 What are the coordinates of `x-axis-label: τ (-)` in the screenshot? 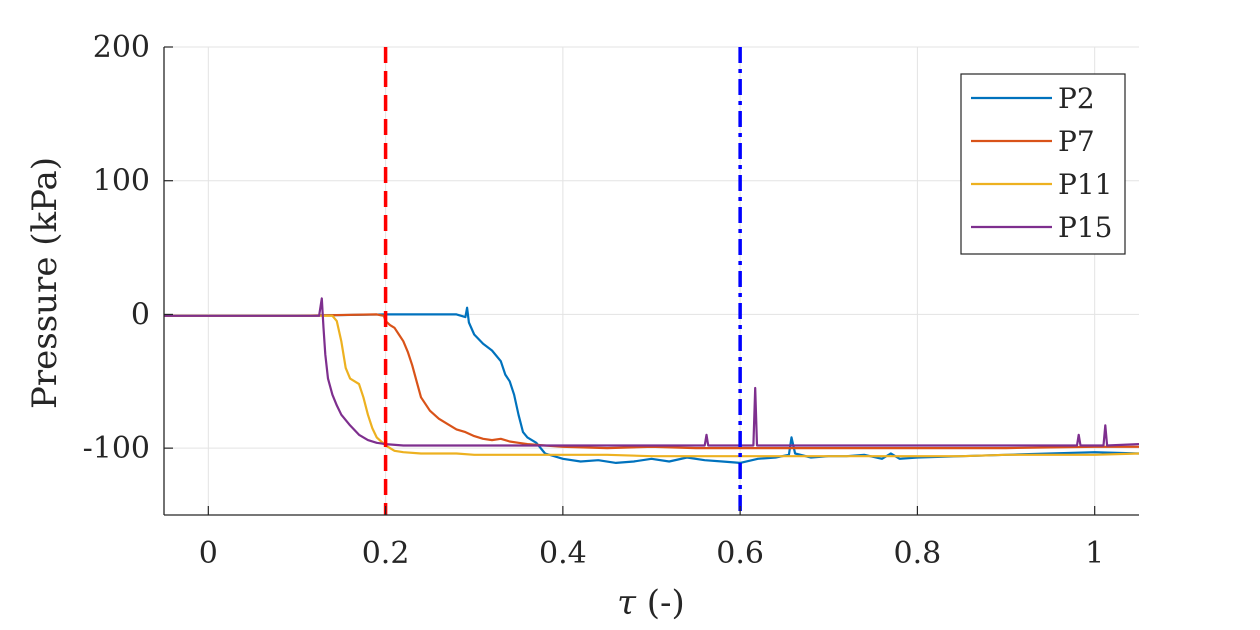 It's located at (651, 603).